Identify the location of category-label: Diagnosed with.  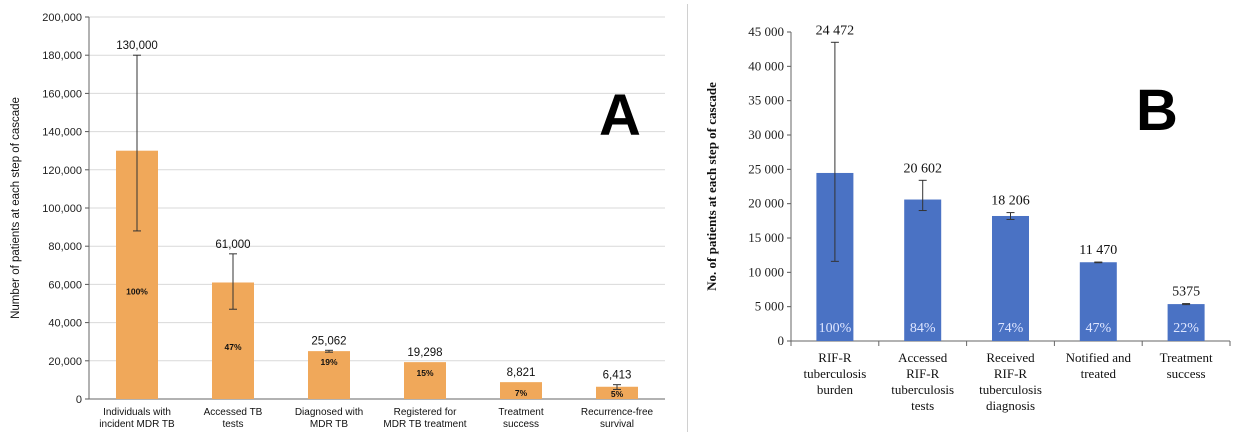
(329, 412).